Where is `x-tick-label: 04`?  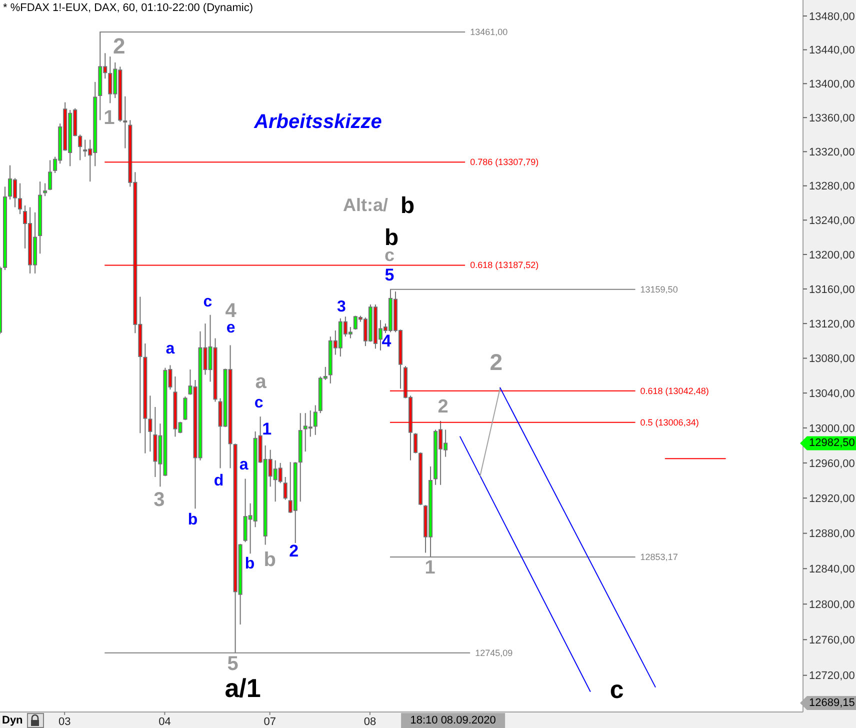 x-tick-label: 04 is located at coordinates (164, 722).